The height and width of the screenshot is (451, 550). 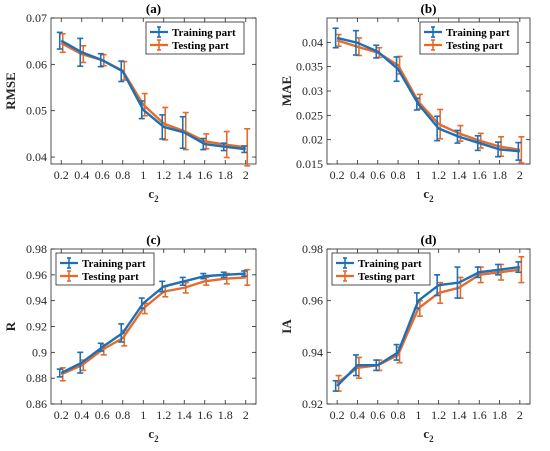 I want to click on y-axis-label: RMSE, so click(x=10, y=91).